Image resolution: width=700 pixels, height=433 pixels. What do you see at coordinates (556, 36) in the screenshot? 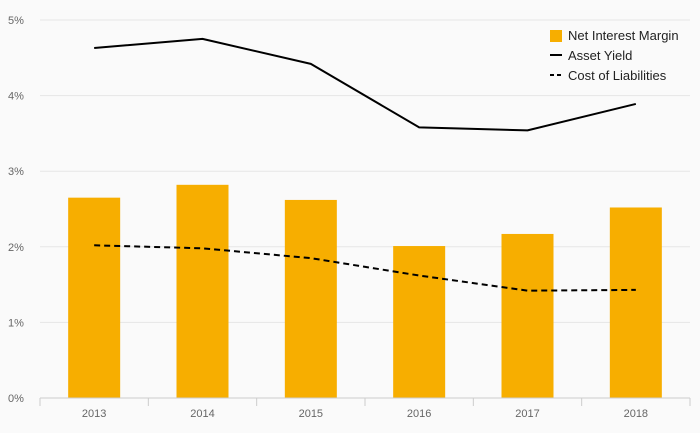
I see `legend-swatch-bar` at bounding box center [556, 36].